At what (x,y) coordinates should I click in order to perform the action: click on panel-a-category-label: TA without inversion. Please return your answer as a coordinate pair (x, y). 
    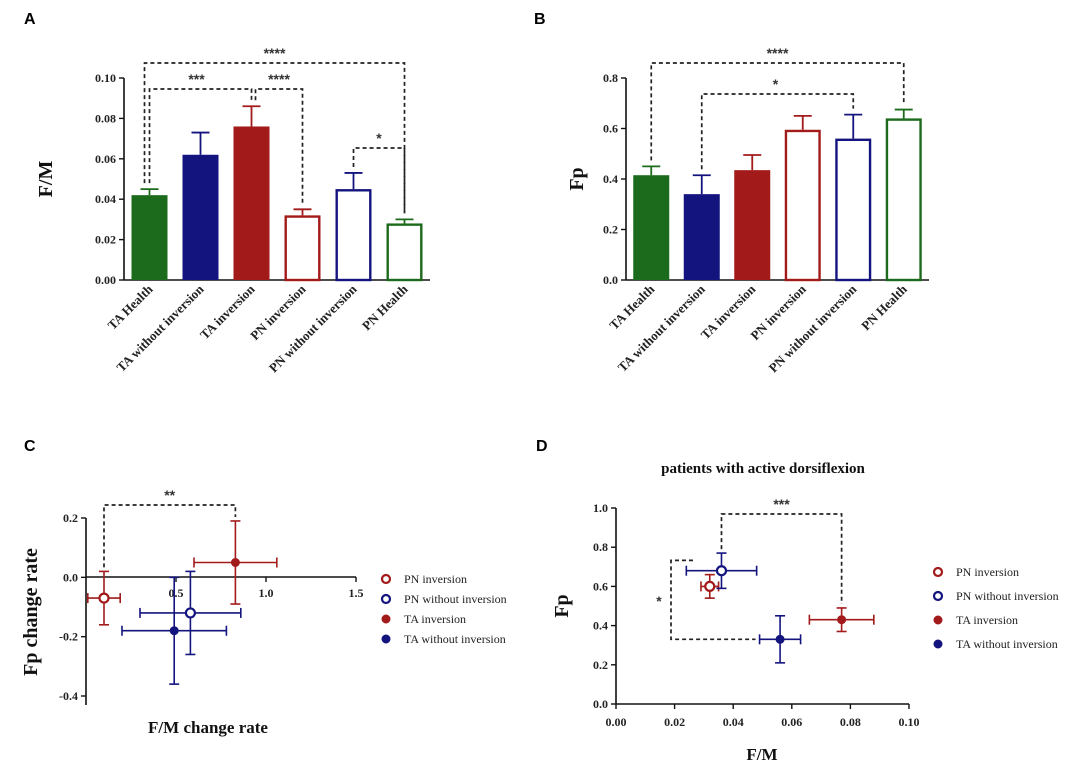
    Looking at the image, I should click on (160, 328).